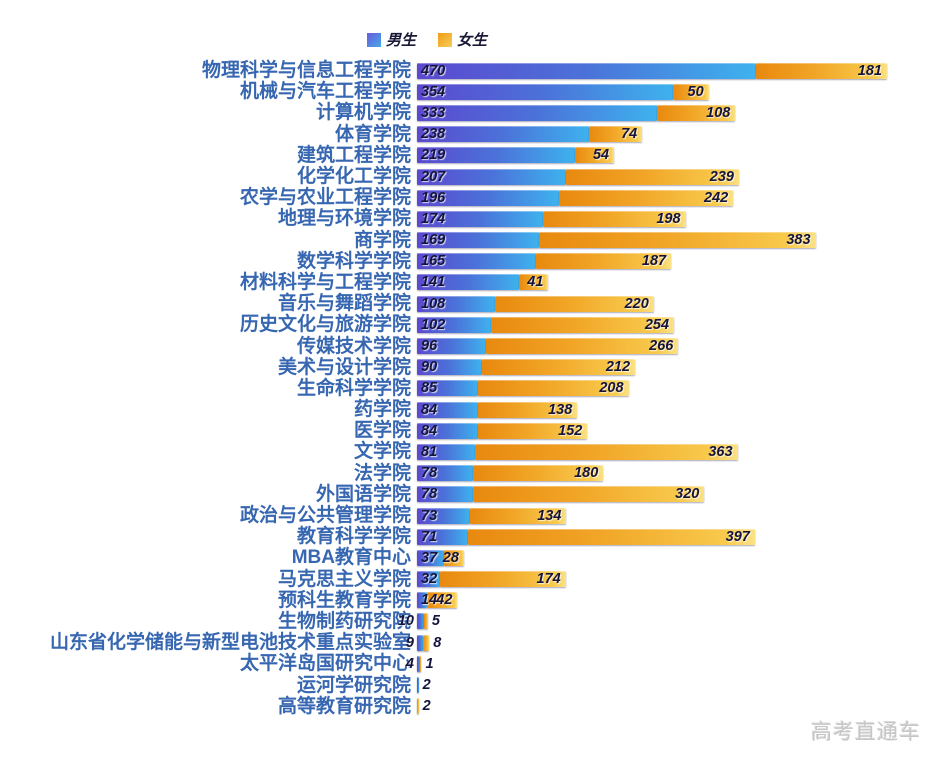  I want to click on category-label: 计算机学院, so click(363, 113).